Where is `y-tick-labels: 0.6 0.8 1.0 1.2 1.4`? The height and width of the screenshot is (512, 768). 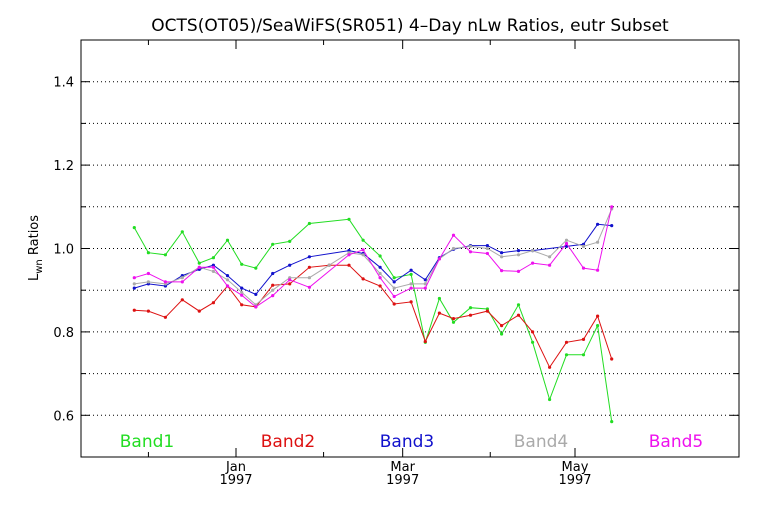
y-tick-labels: 0.6 0.8 1.0 1.2 1.4 is located at coordinates (63, 250).